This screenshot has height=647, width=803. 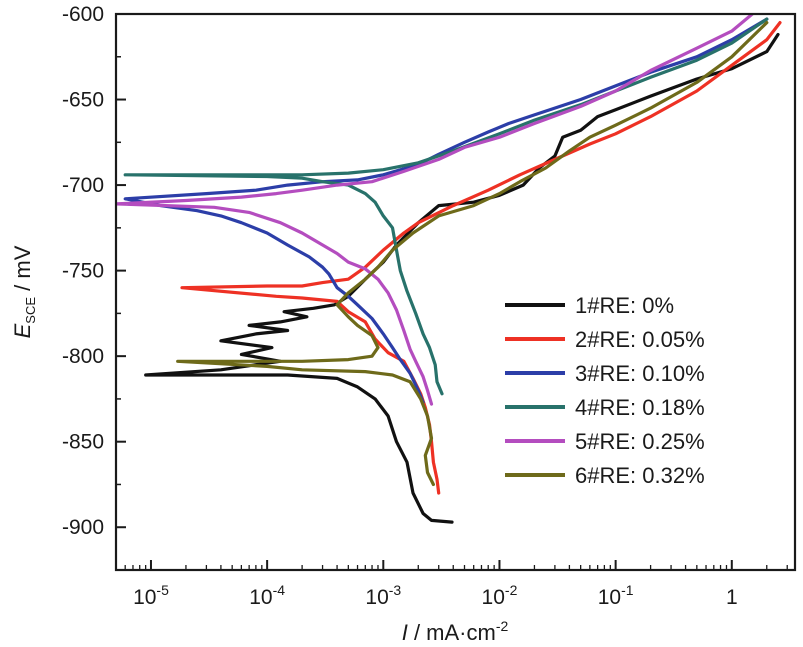 What do you see at coordinates (83, 185) in the screenshot?
I see `y-tick-label: -700` at bounding box center [83, 185].